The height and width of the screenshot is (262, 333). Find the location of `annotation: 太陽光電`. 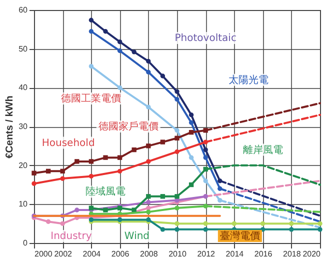

annotation: 太陽光電 is located at coordinates (248, 80).